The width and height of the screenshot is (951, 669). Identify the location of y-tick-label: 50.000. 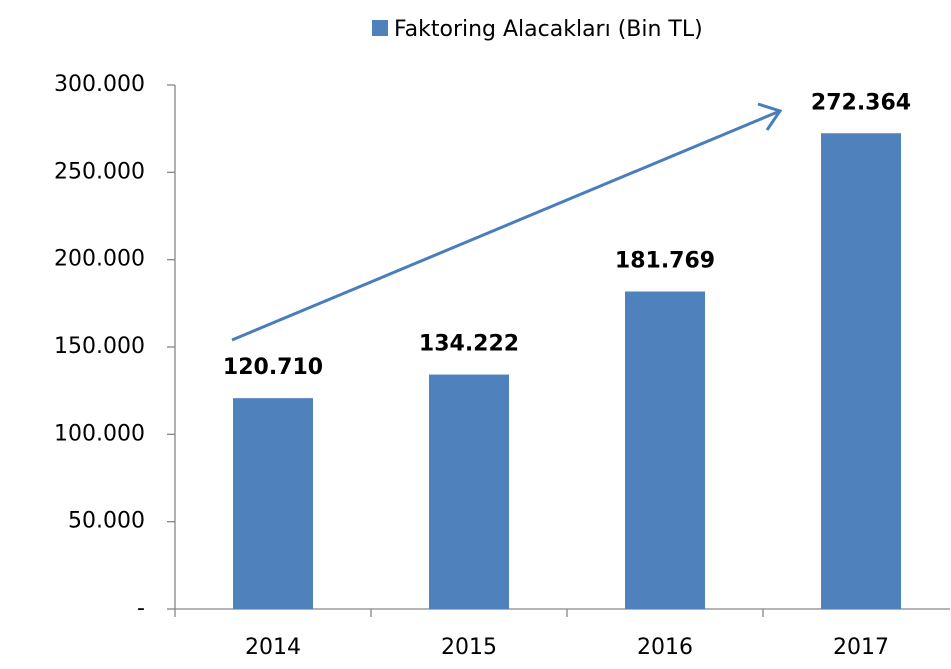
(106, 521).